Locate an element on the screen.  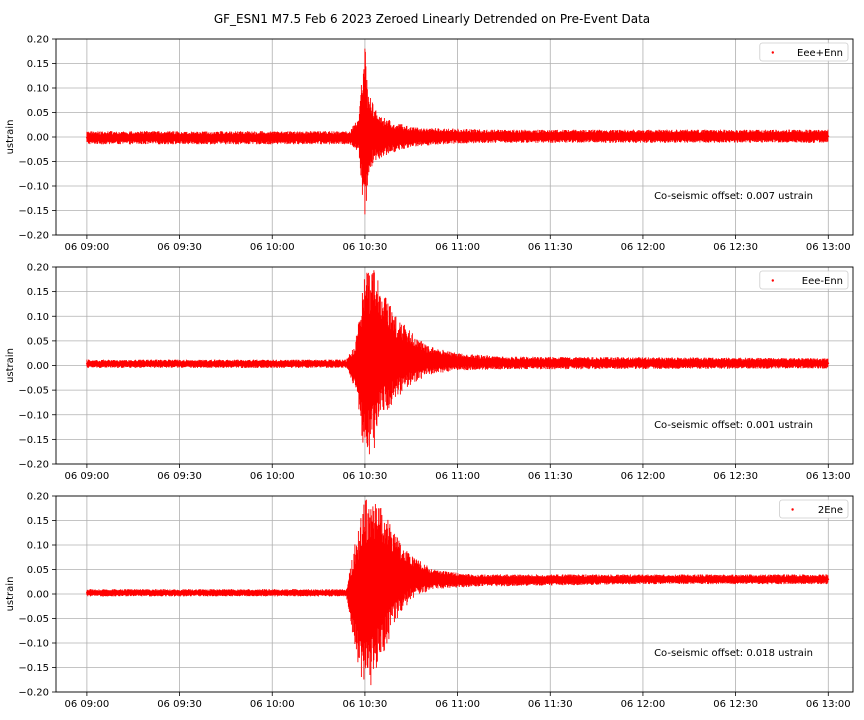
x-tick-label: 06 10:00 is located at coordinates (272, 704).